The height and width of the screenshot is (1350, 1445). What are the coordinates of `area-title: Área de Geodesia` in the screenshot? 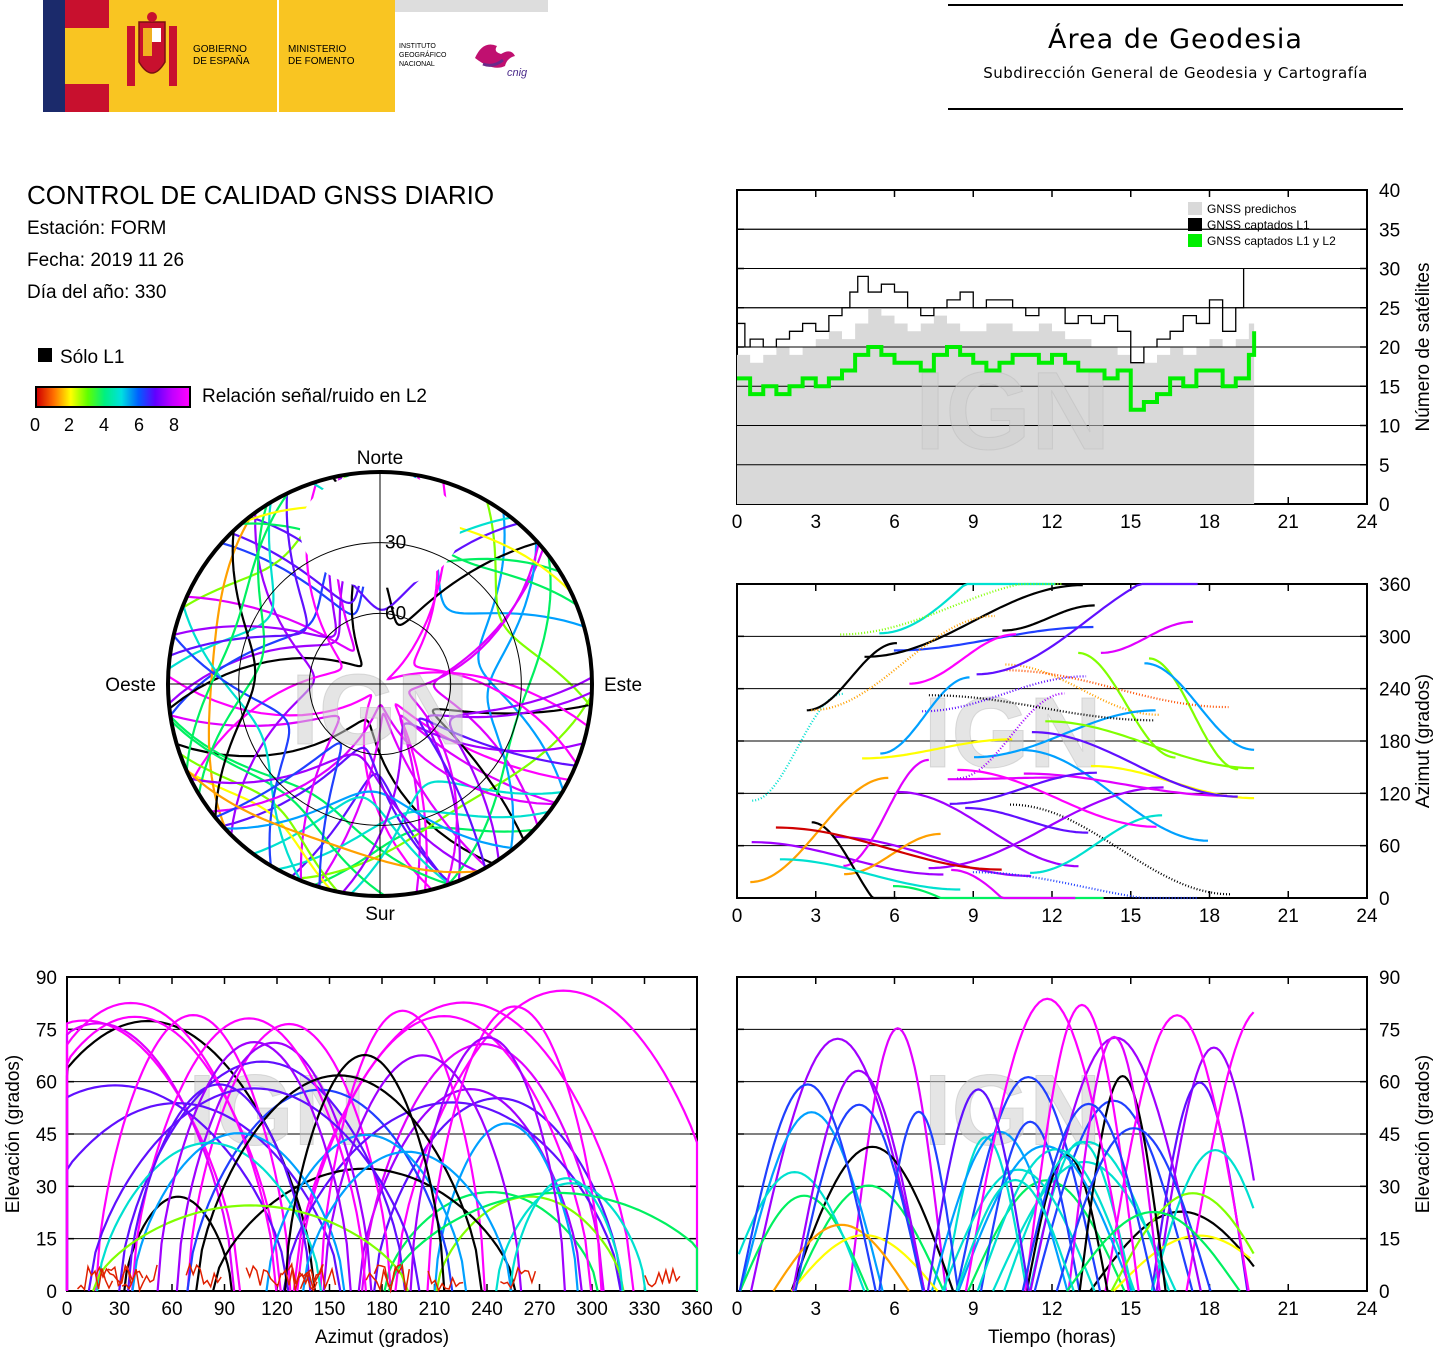 It's located at (1175, 39).